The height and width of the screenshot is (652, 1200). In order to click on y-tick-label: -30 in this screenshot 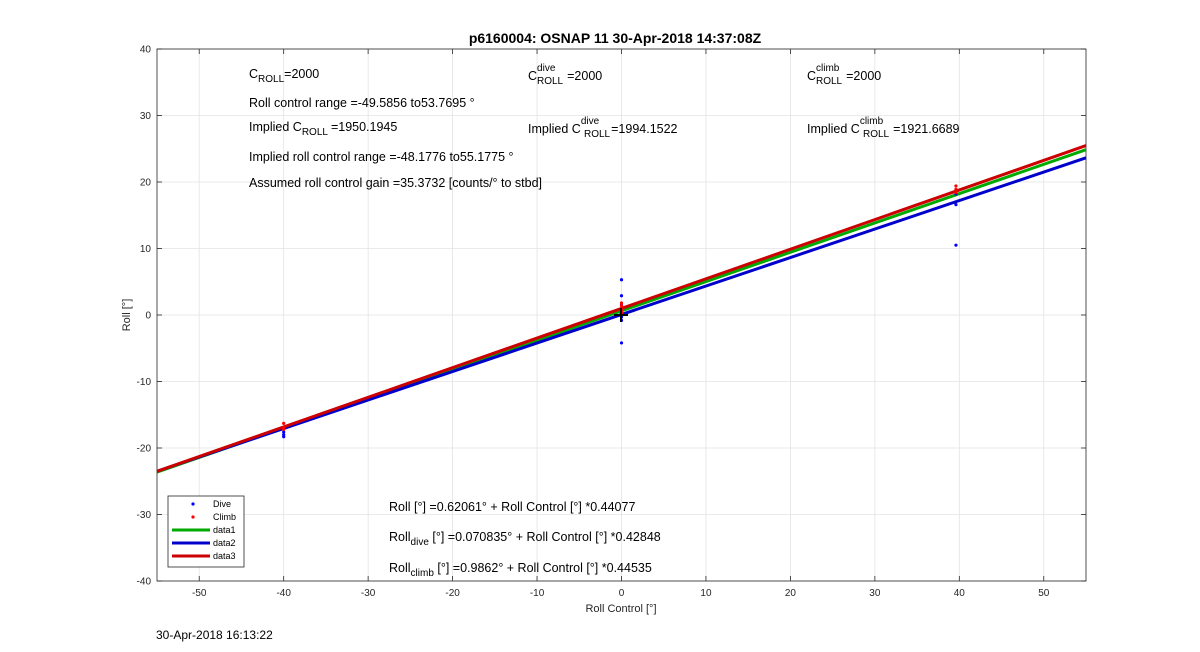, I will do `click(144, 515)`.